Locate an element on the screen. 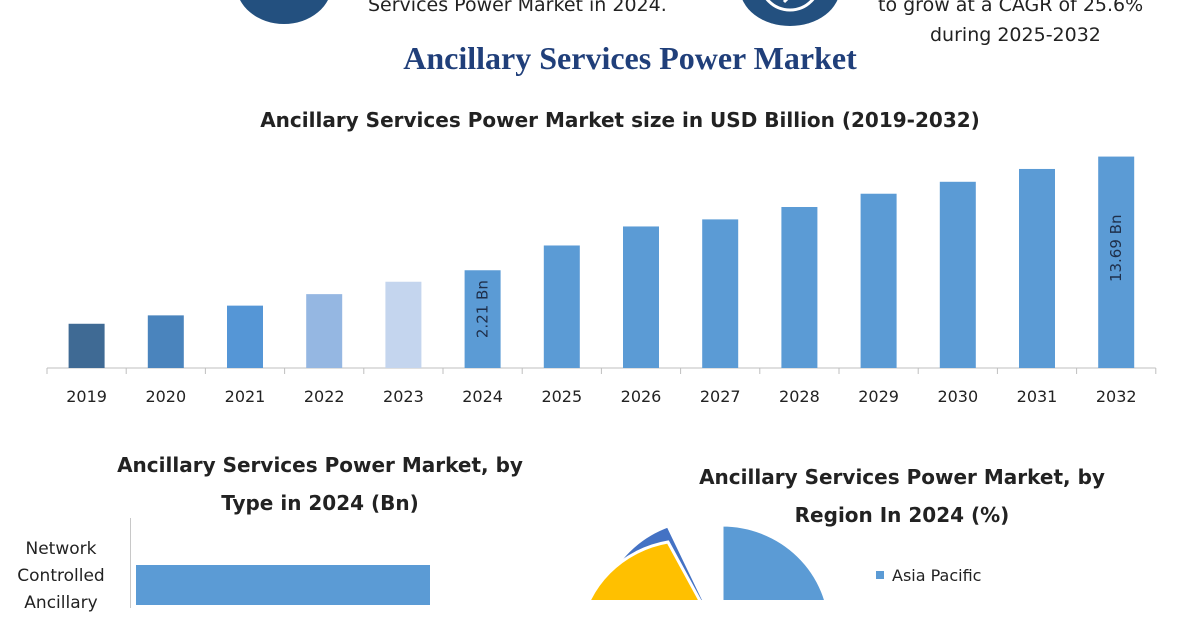 The image size is (1200, 617). x-tick-label-2030: 2030 is located at coordinates (957, 396).